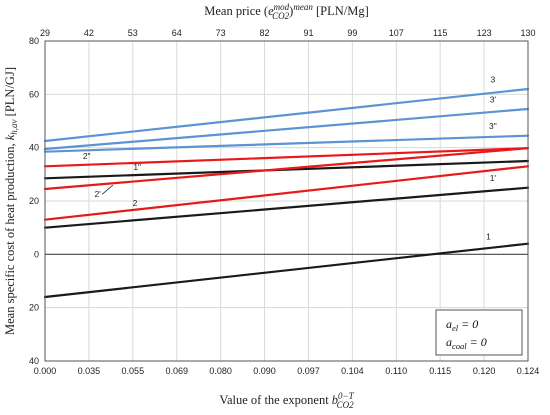 The width and height of the screenshot is (550, 415). I want to click on x-tick-label: 0.124, so click(528, 371).